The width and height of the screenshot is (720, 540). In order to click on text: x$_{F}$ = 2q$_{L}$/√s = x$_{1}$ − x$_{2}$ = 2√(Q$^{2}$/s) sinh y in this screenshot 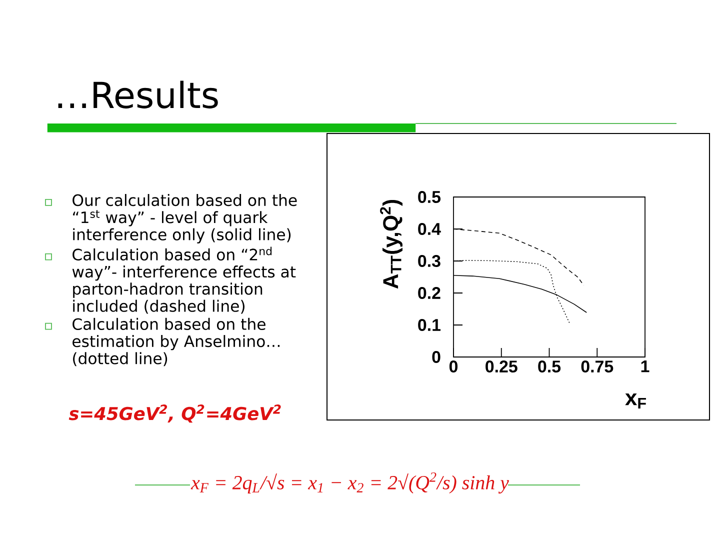, I will do `click(349, 483)`.